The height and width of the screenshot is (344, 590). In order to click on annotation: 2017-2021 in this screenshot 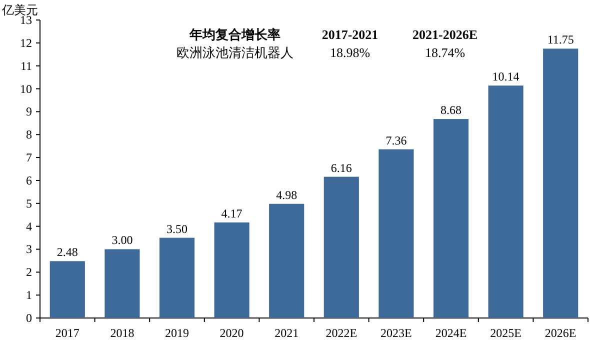, I will do `click(350, 34)`.